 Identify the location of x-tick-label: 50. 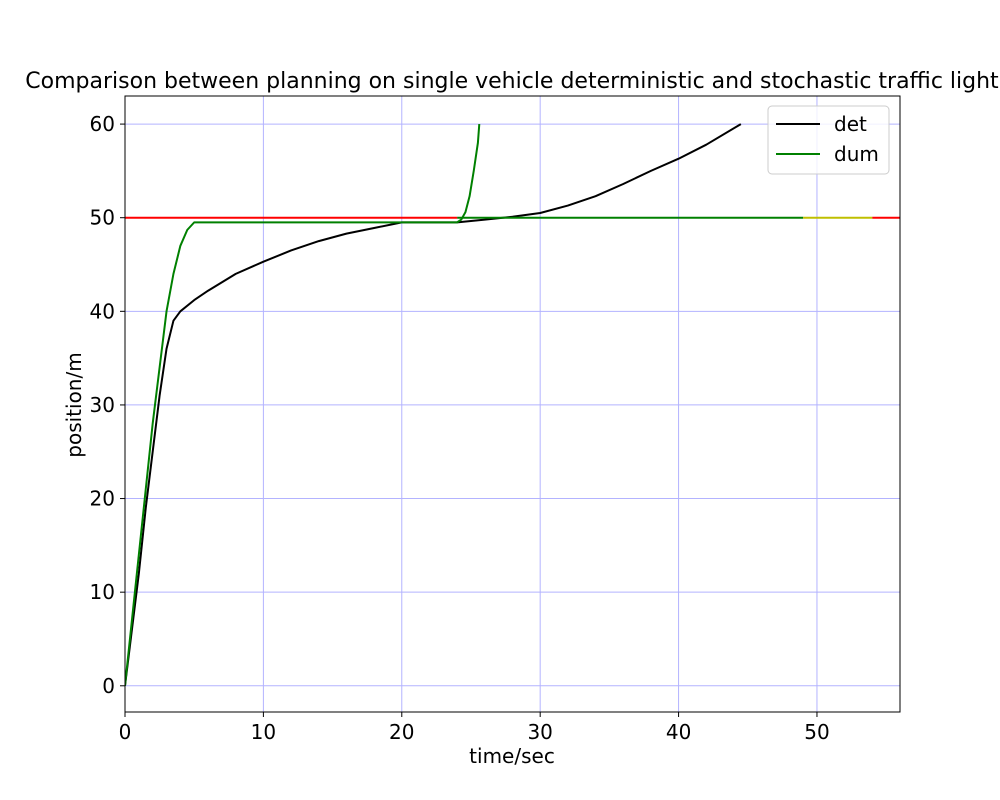
(816, 732).